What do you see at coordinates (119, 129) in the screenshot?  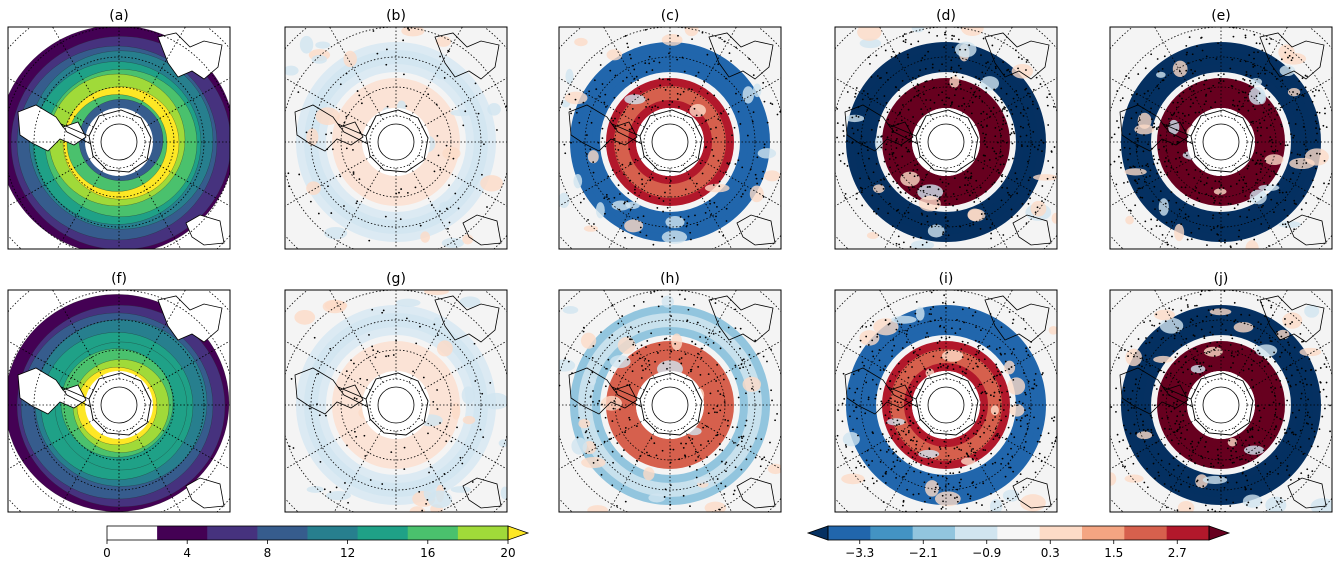 I see `map-panel: (a)` at bounding box center [119, 129].